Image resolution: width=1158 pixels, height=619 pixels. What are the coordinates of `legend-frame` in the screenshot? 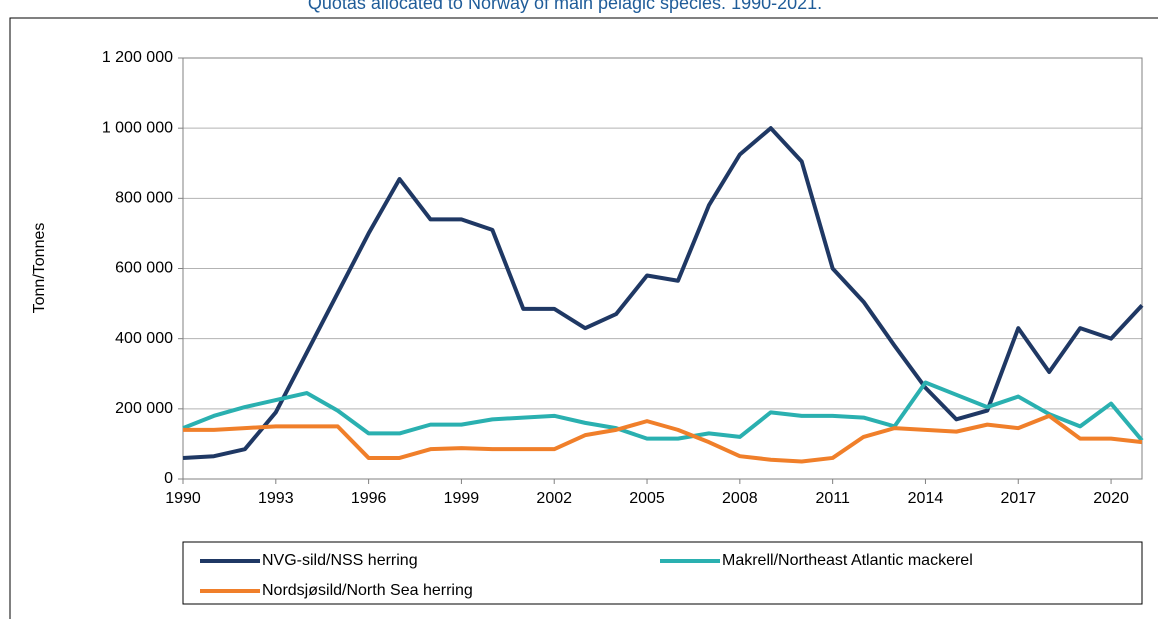 It's located at (662, 573).